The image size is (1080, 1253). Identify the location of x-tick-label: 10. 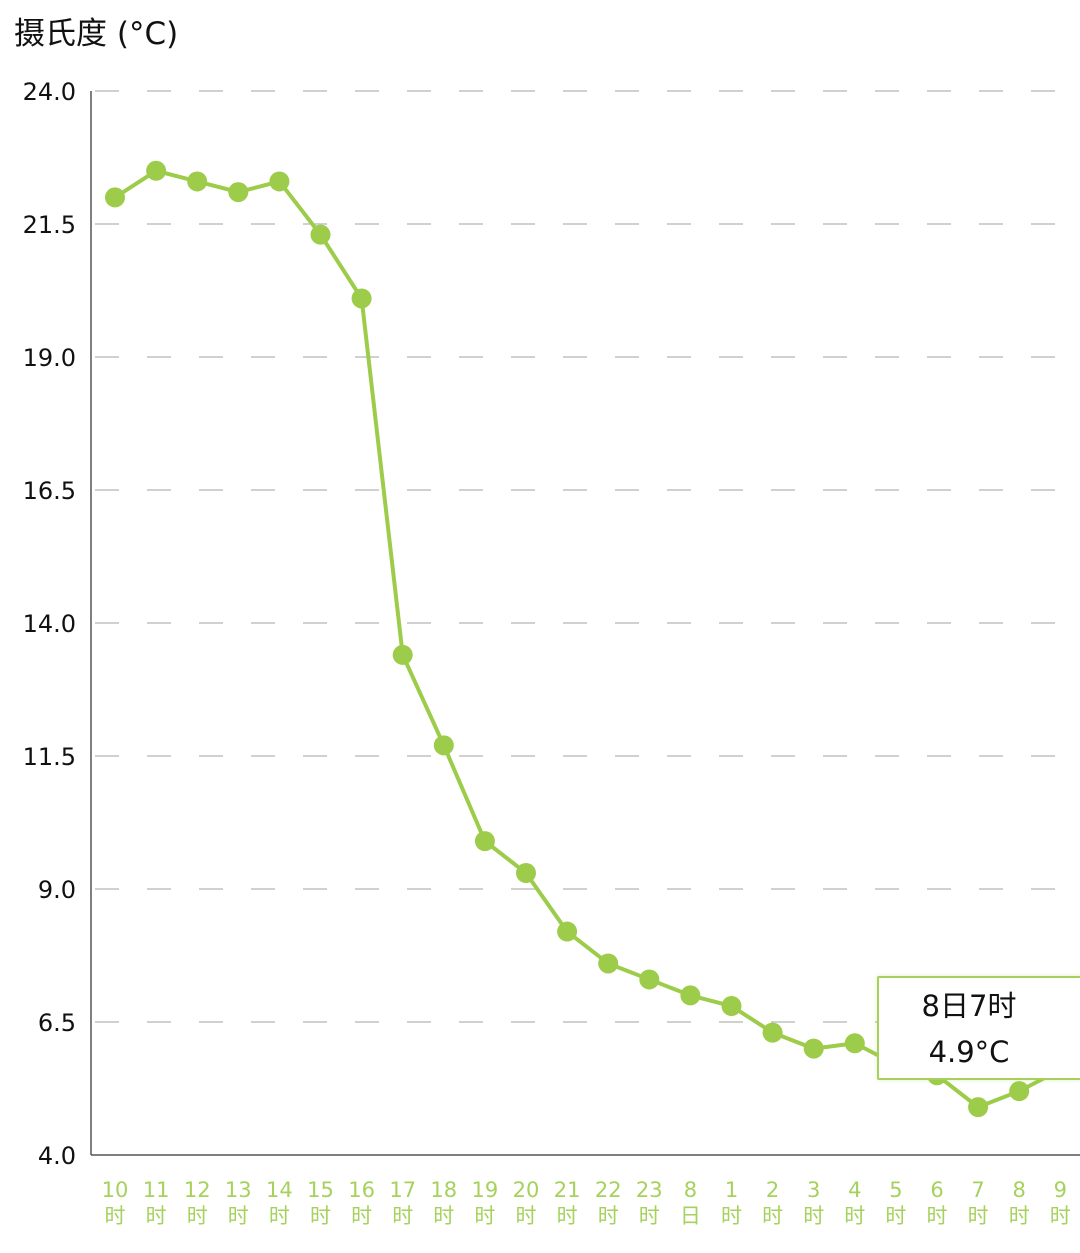
(115, 1190).